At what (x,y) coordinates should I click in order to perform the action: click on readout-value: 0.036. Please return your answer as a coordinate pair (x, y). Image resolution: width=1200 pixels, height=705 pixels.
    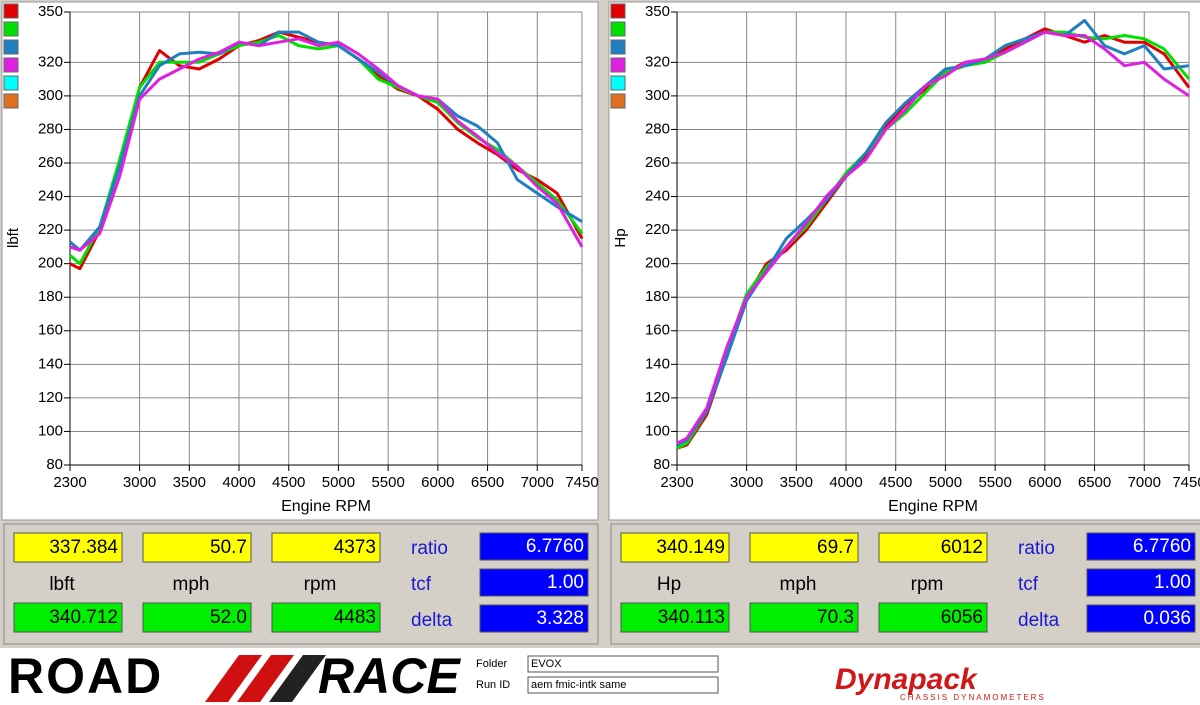
    Looking at the image, I should click on (1167, 618).